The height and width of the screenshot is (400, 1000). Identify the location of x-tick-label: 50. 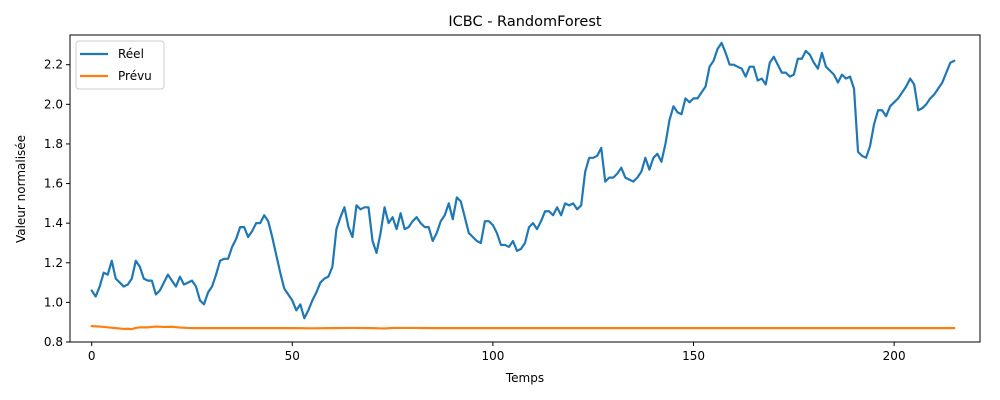
(292, 356).